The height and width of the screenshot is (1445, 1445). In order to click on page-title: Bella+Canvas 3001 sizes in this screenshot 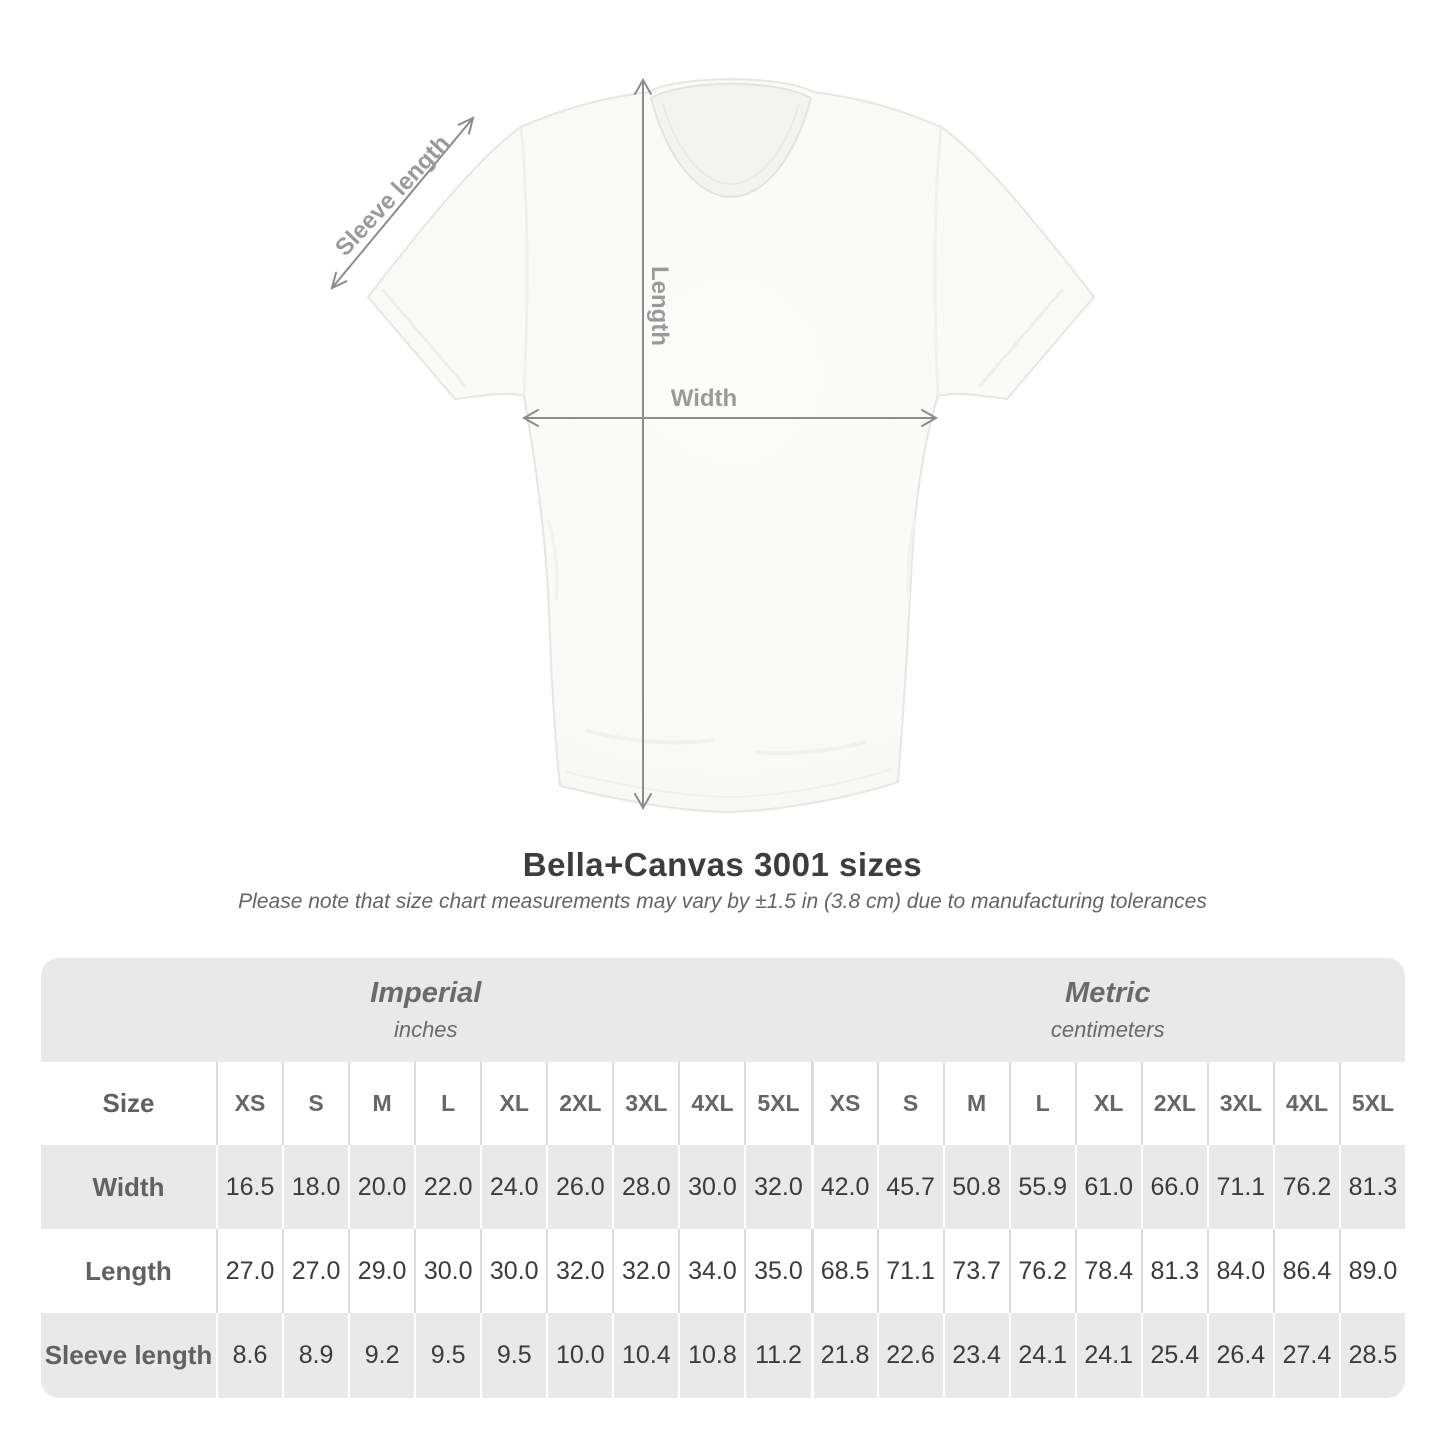, I will do `click(722, 864)`.